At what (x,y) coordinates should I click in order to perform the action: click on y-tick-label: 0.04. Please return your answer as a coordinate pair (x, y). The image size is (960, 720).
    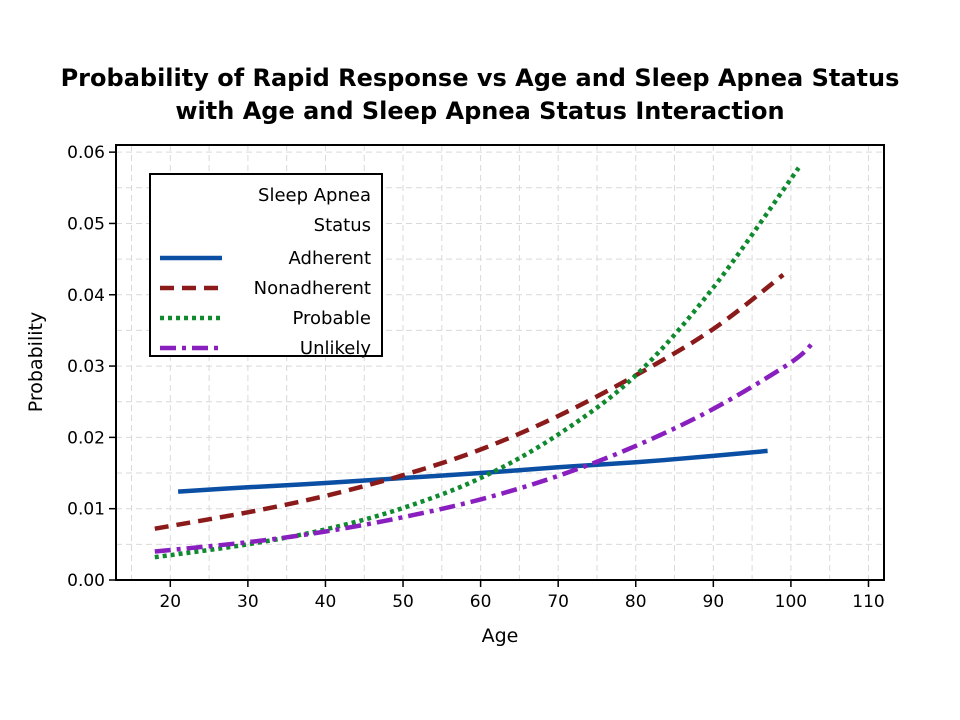
    Looking at the image, I should click on (86, 296).